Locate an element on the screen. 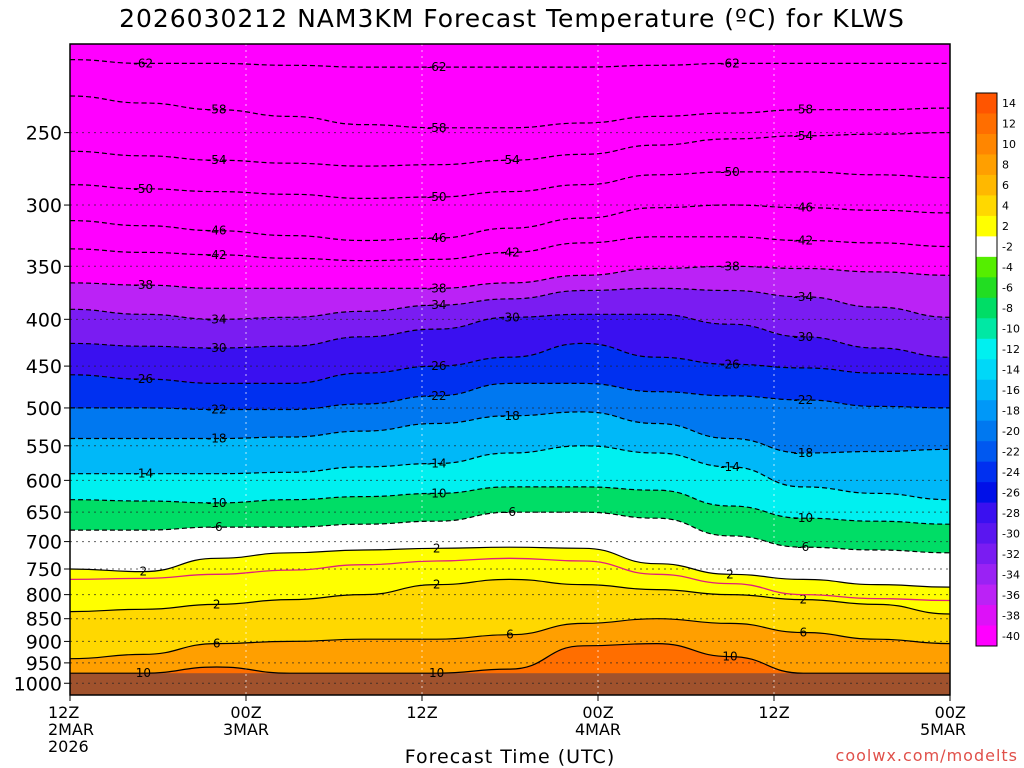  colorbar-label: -40 is located at coordinates (1011, 636).